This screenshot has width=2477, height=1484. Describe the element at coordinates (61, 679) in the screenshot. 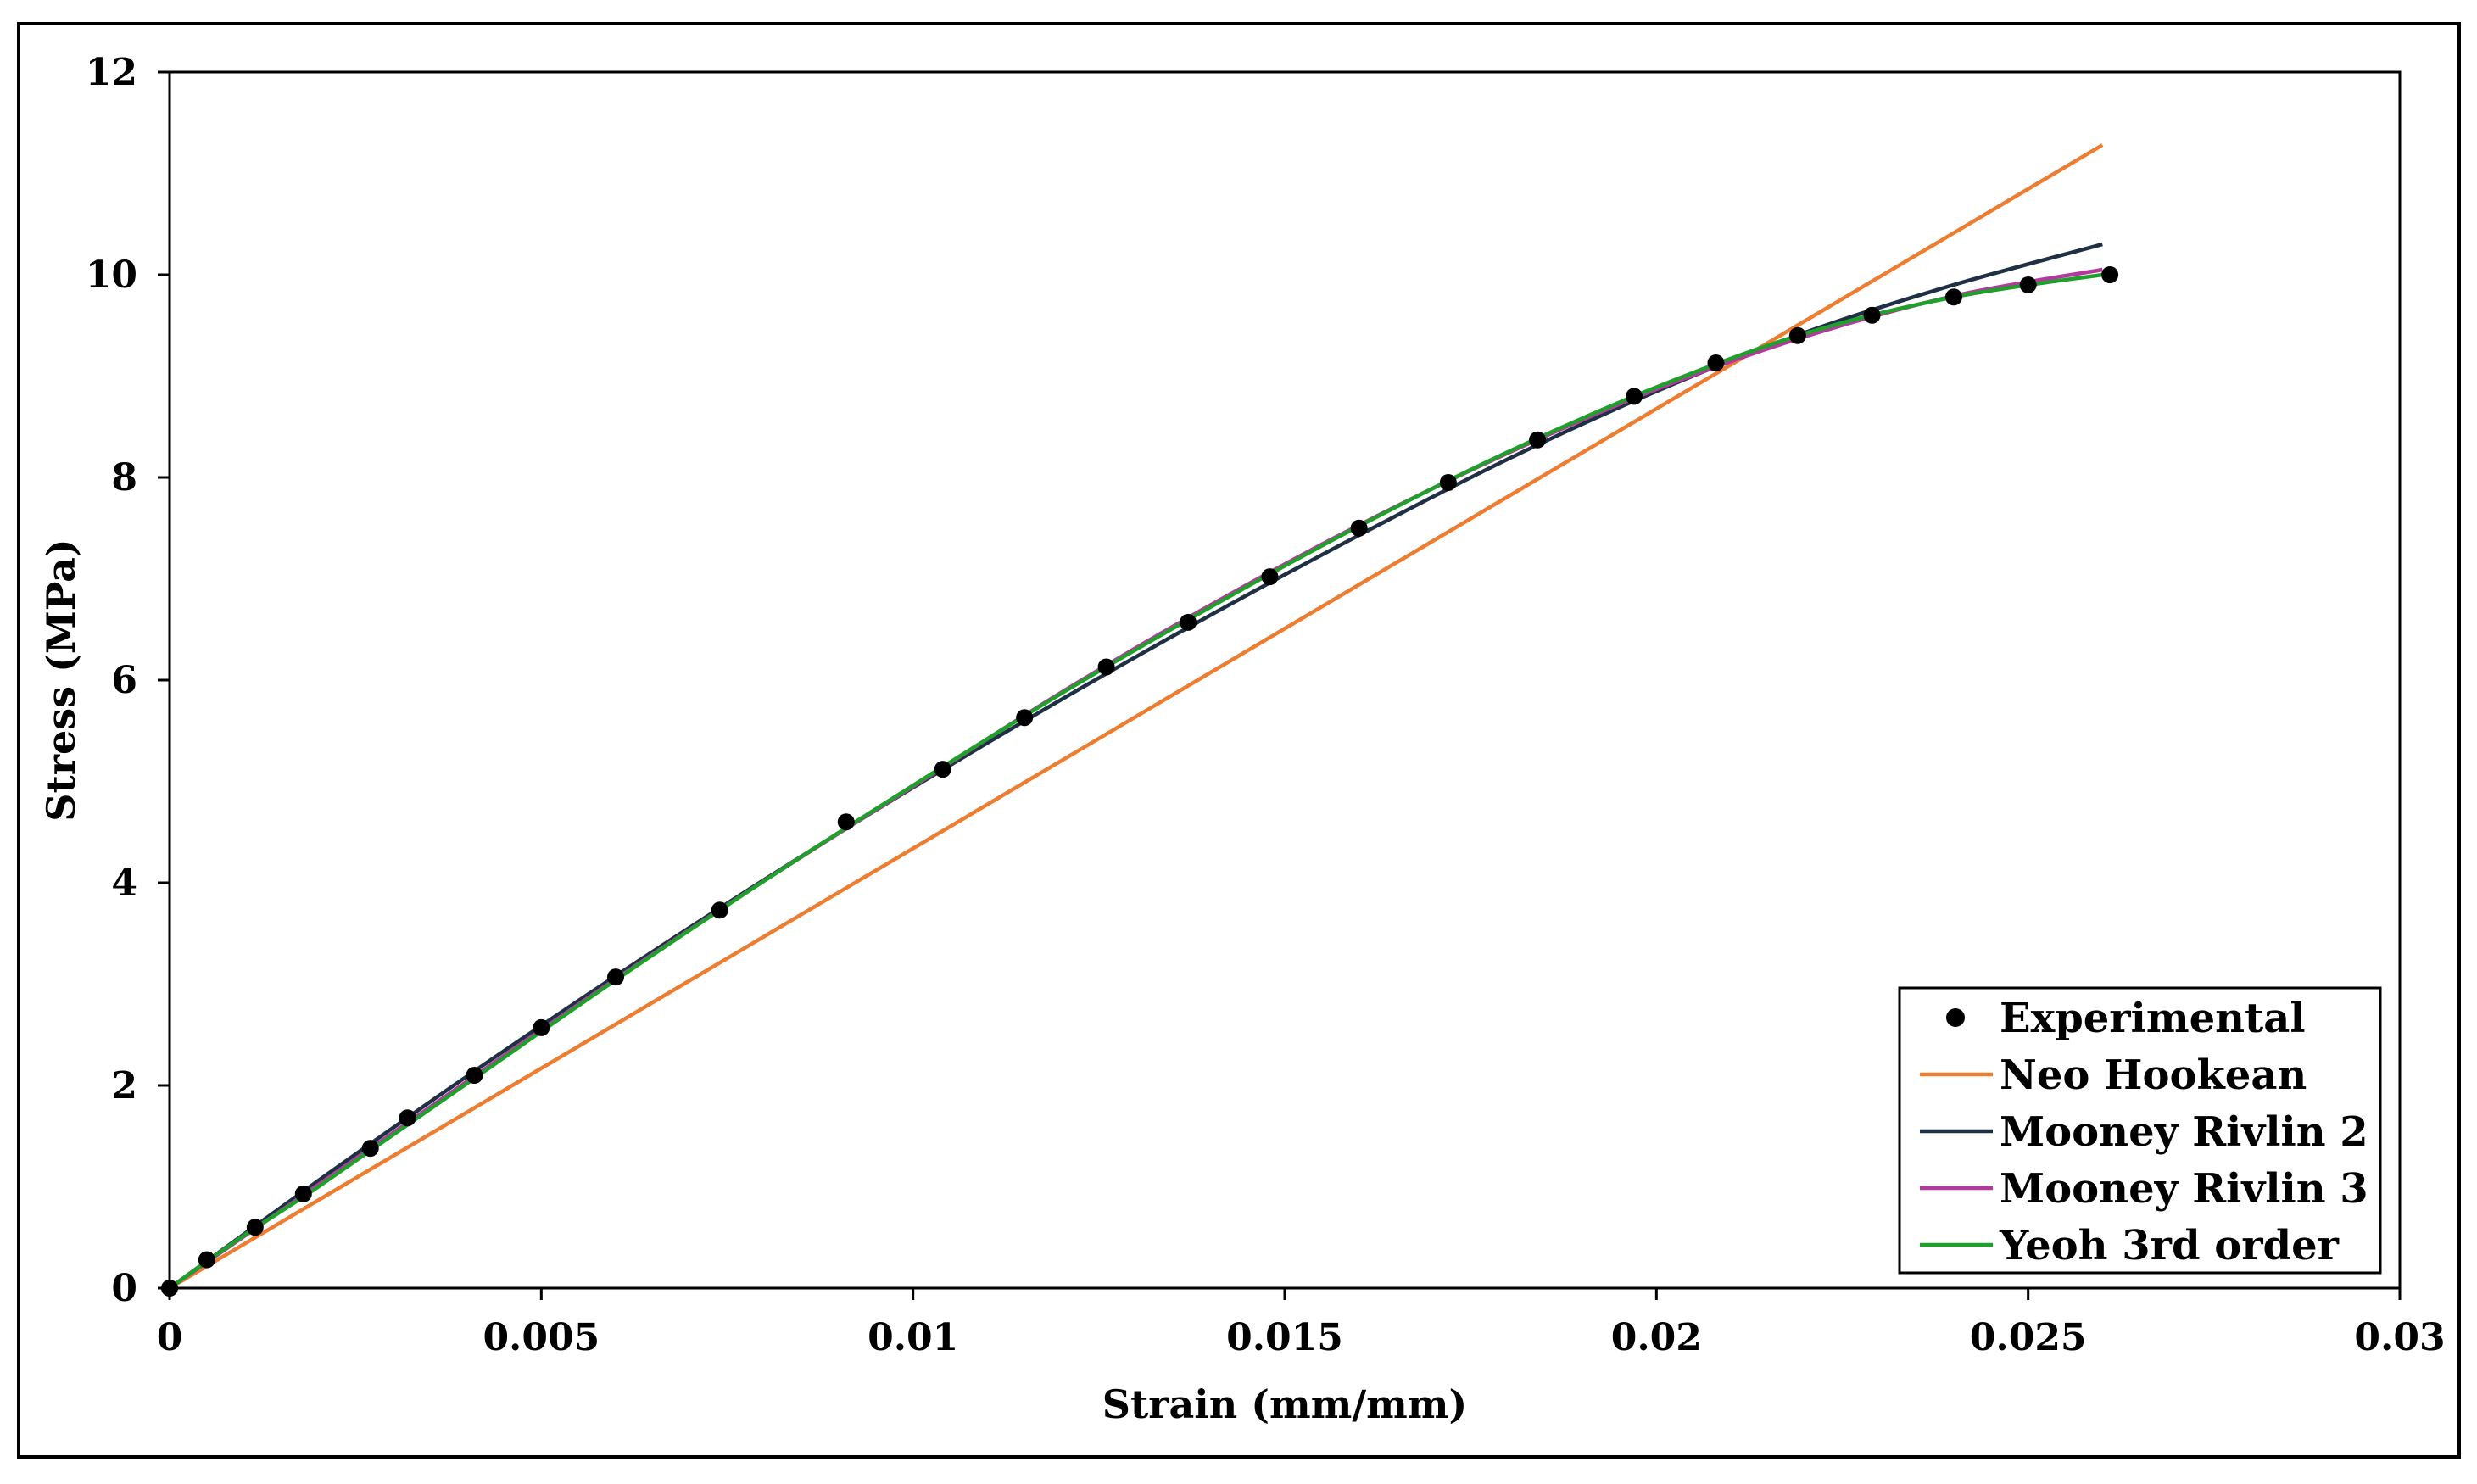

I see `y-axis-title: Stress (MPa)` at that location.